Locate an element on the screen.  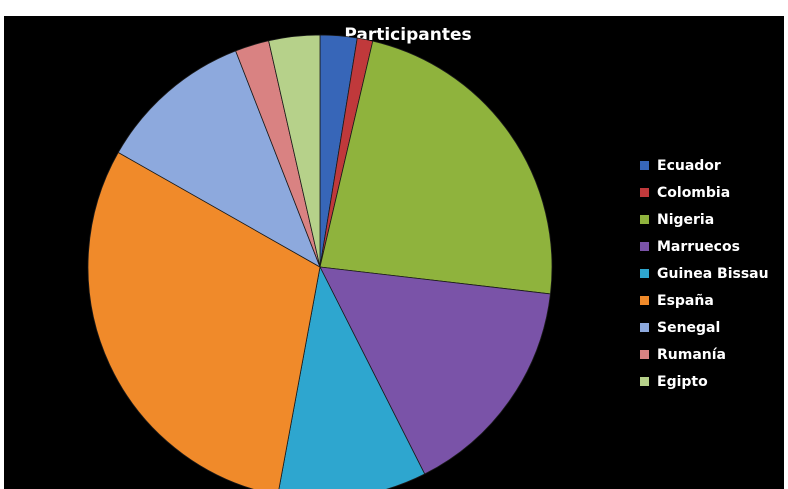
legend-item: Marruecos is located at coordinates (704, 246).